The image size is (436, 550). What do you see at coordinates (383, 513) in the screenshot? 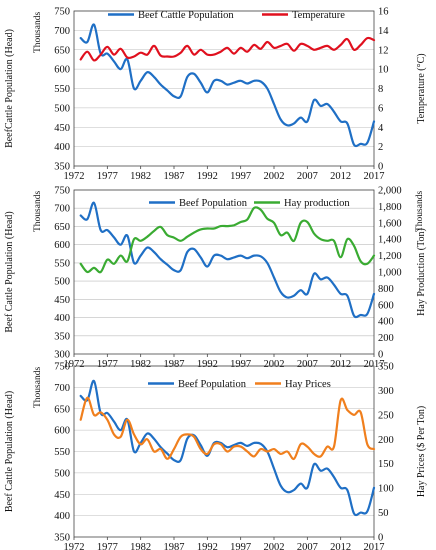
I see `y2-tick-label: 50` at bounding box center [383, 513].